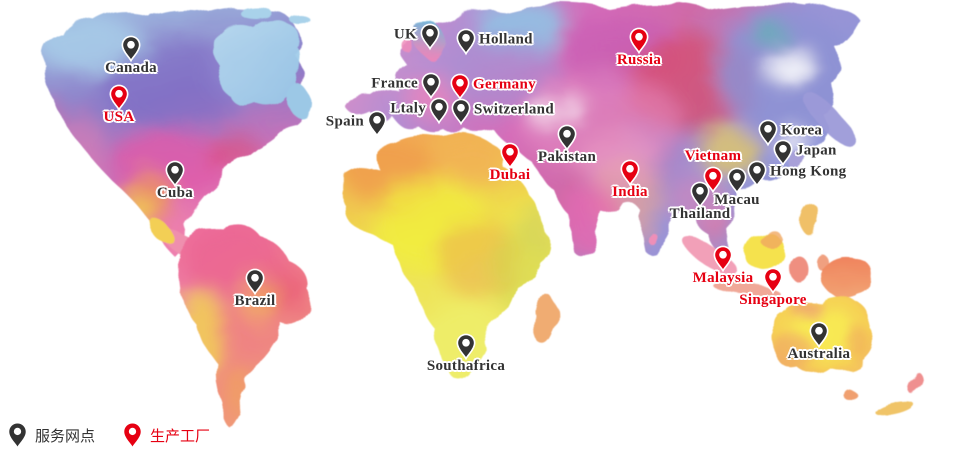 This screenshot has height=452, width=960. What do you see at coordinates (510, 175) in the screenshot?
I see `map-label-dubai: Dubai` at bounding box center [510, 175].